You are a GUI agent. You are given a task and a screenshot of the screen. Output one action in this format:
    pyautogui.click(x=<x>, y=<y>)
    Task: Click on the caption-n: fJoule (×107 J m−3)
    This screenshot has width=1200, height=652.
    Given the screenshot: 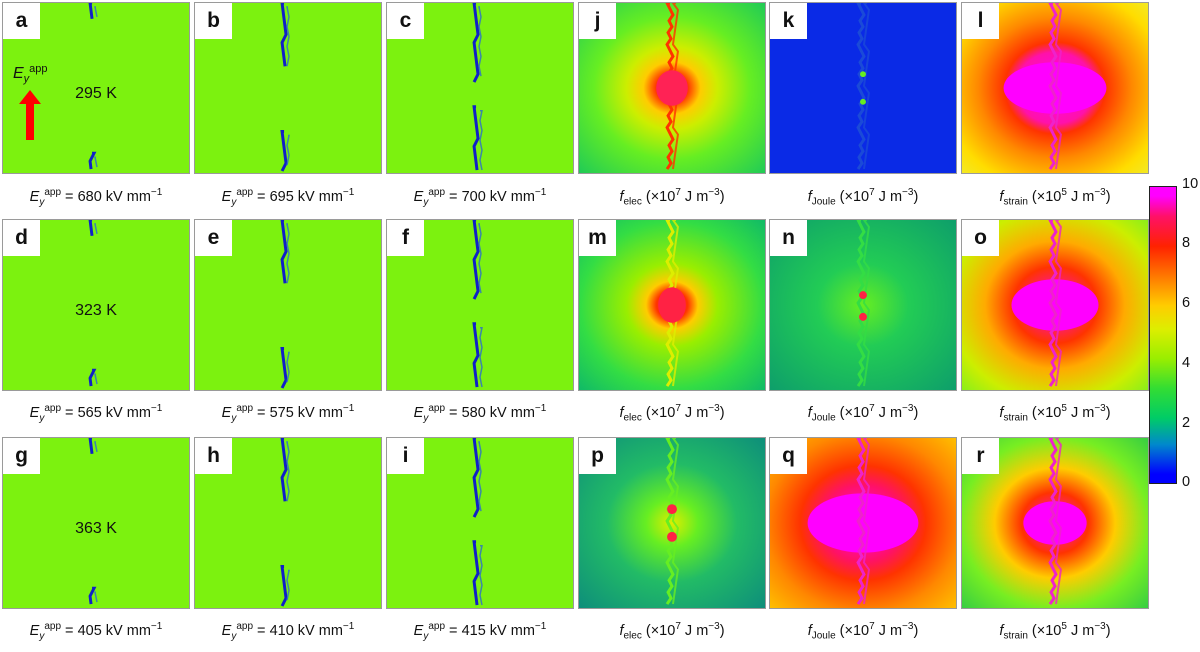 What is the action you would take?
    pyautogui.click(x=863, y=413)
    